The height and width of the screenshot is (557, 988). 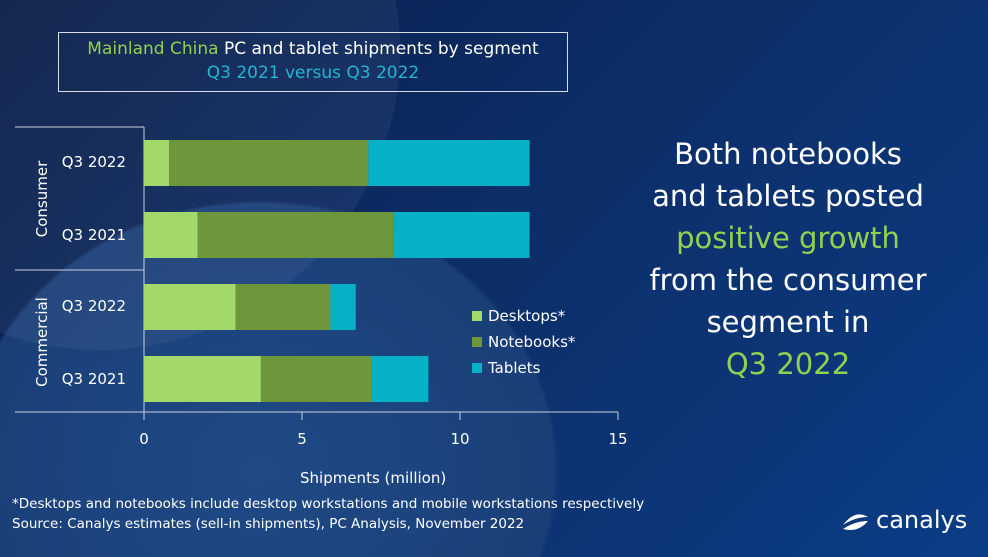 What do you see at coordinates (302, 439) in the screenshot?
I see `x-tick-label: 5` at bounding box center [302, 439].